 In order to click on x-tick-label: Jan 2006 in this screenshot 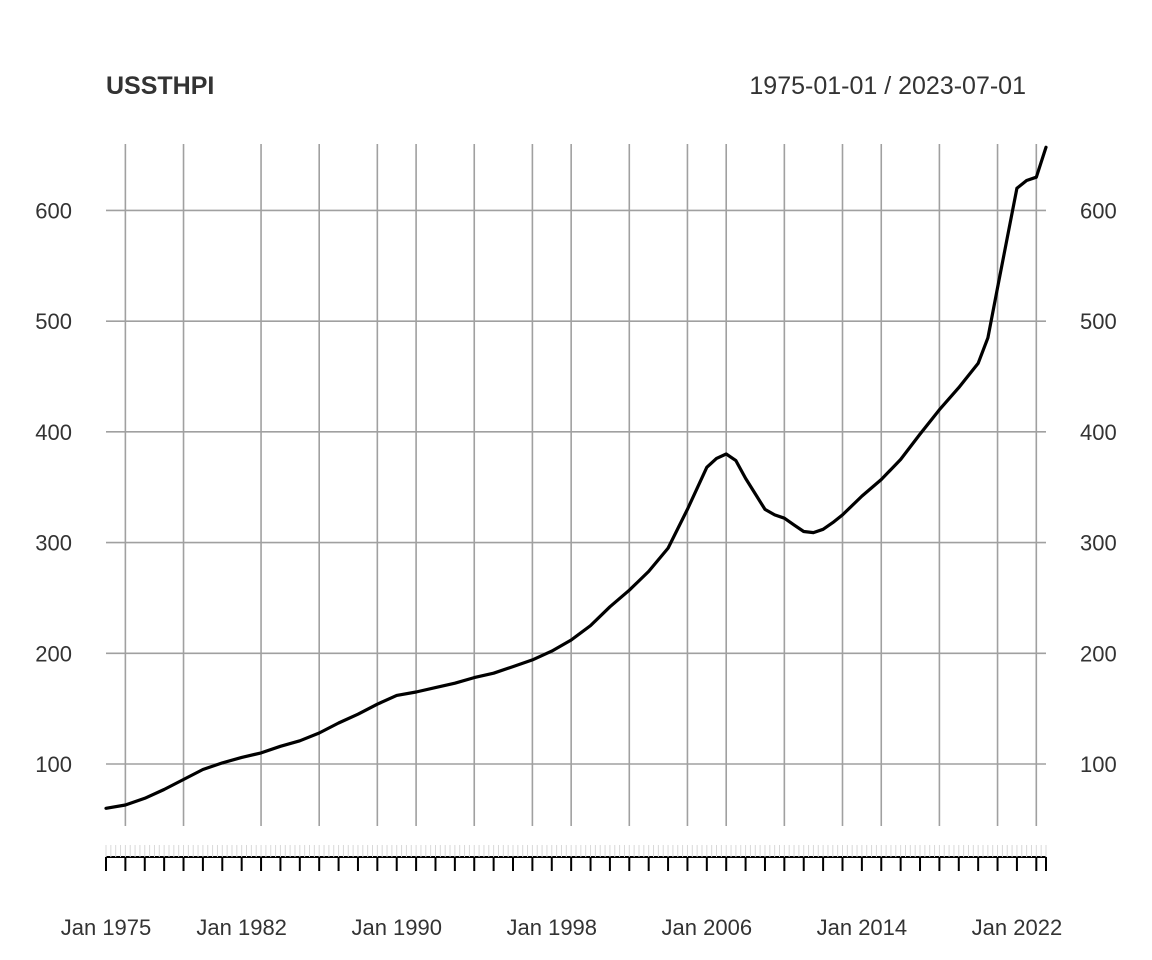, I will do `click(707, 927)`.